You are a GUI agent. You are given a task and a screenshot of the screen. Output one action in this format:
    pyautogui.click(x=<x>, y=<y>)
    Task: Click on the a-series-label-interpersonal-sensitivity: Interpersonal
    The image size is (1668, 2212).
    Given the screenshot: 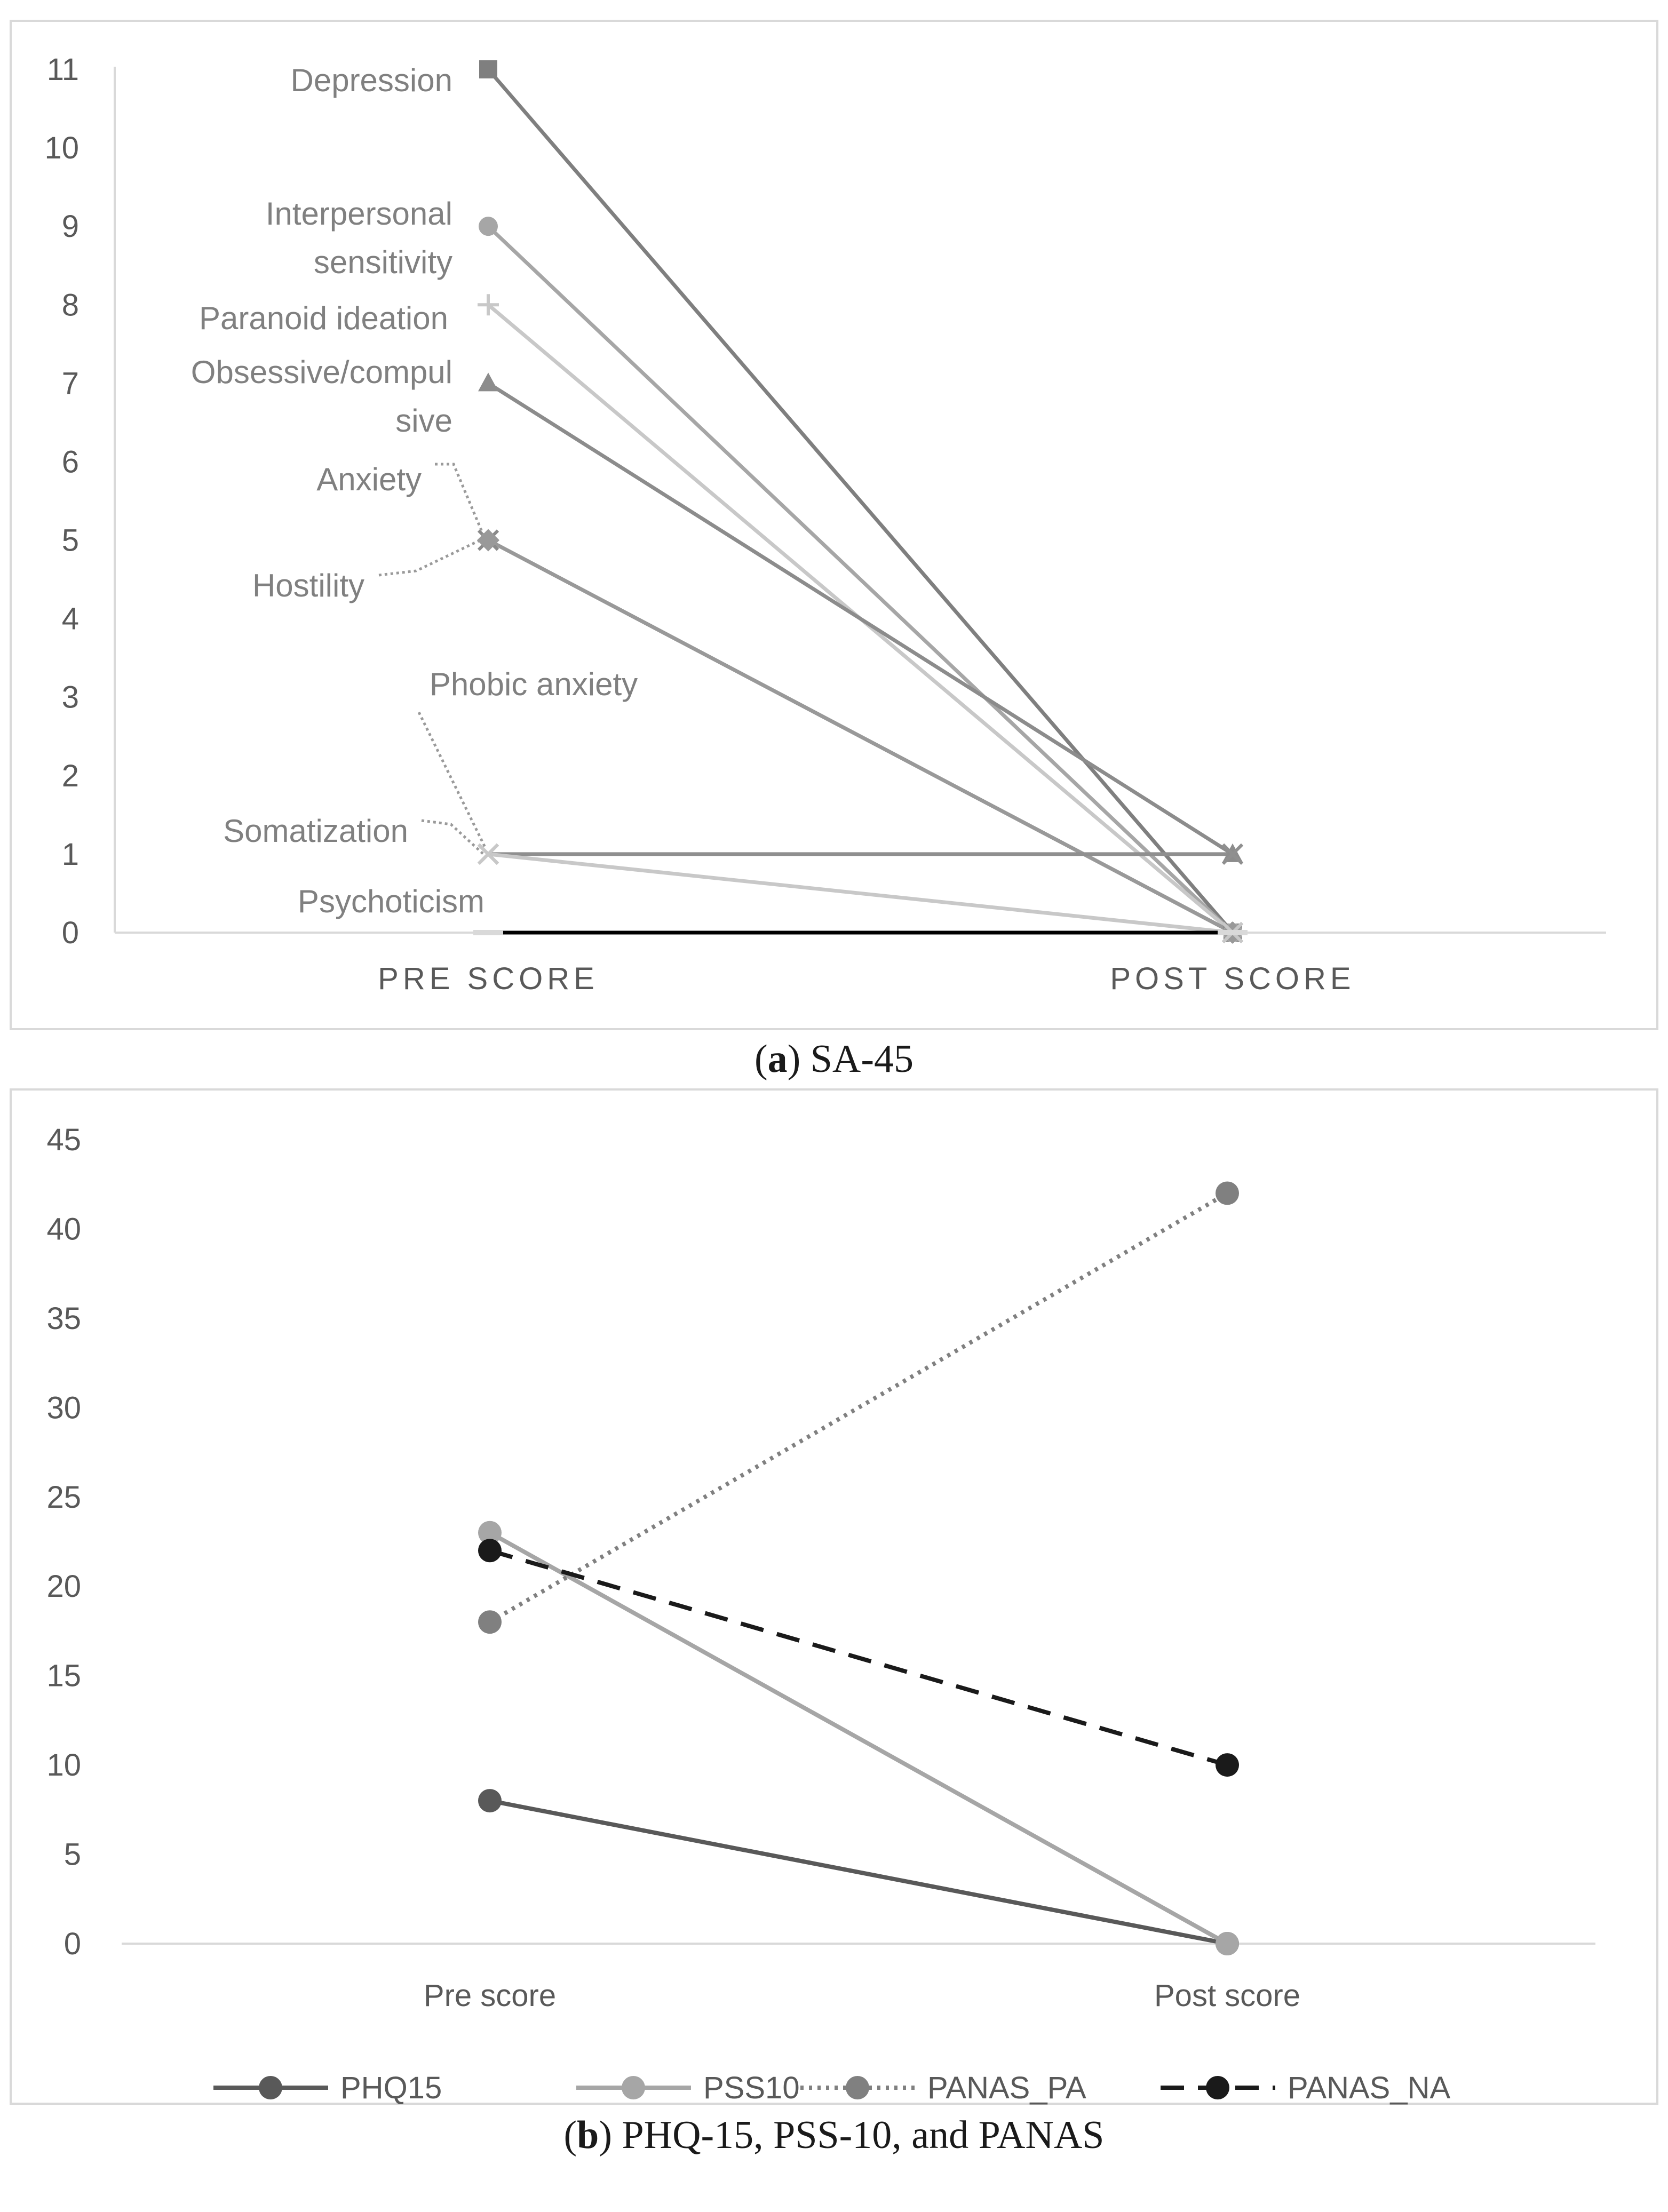 What is the action you would take?
    pyautogui.click(x=359, y=214)
    